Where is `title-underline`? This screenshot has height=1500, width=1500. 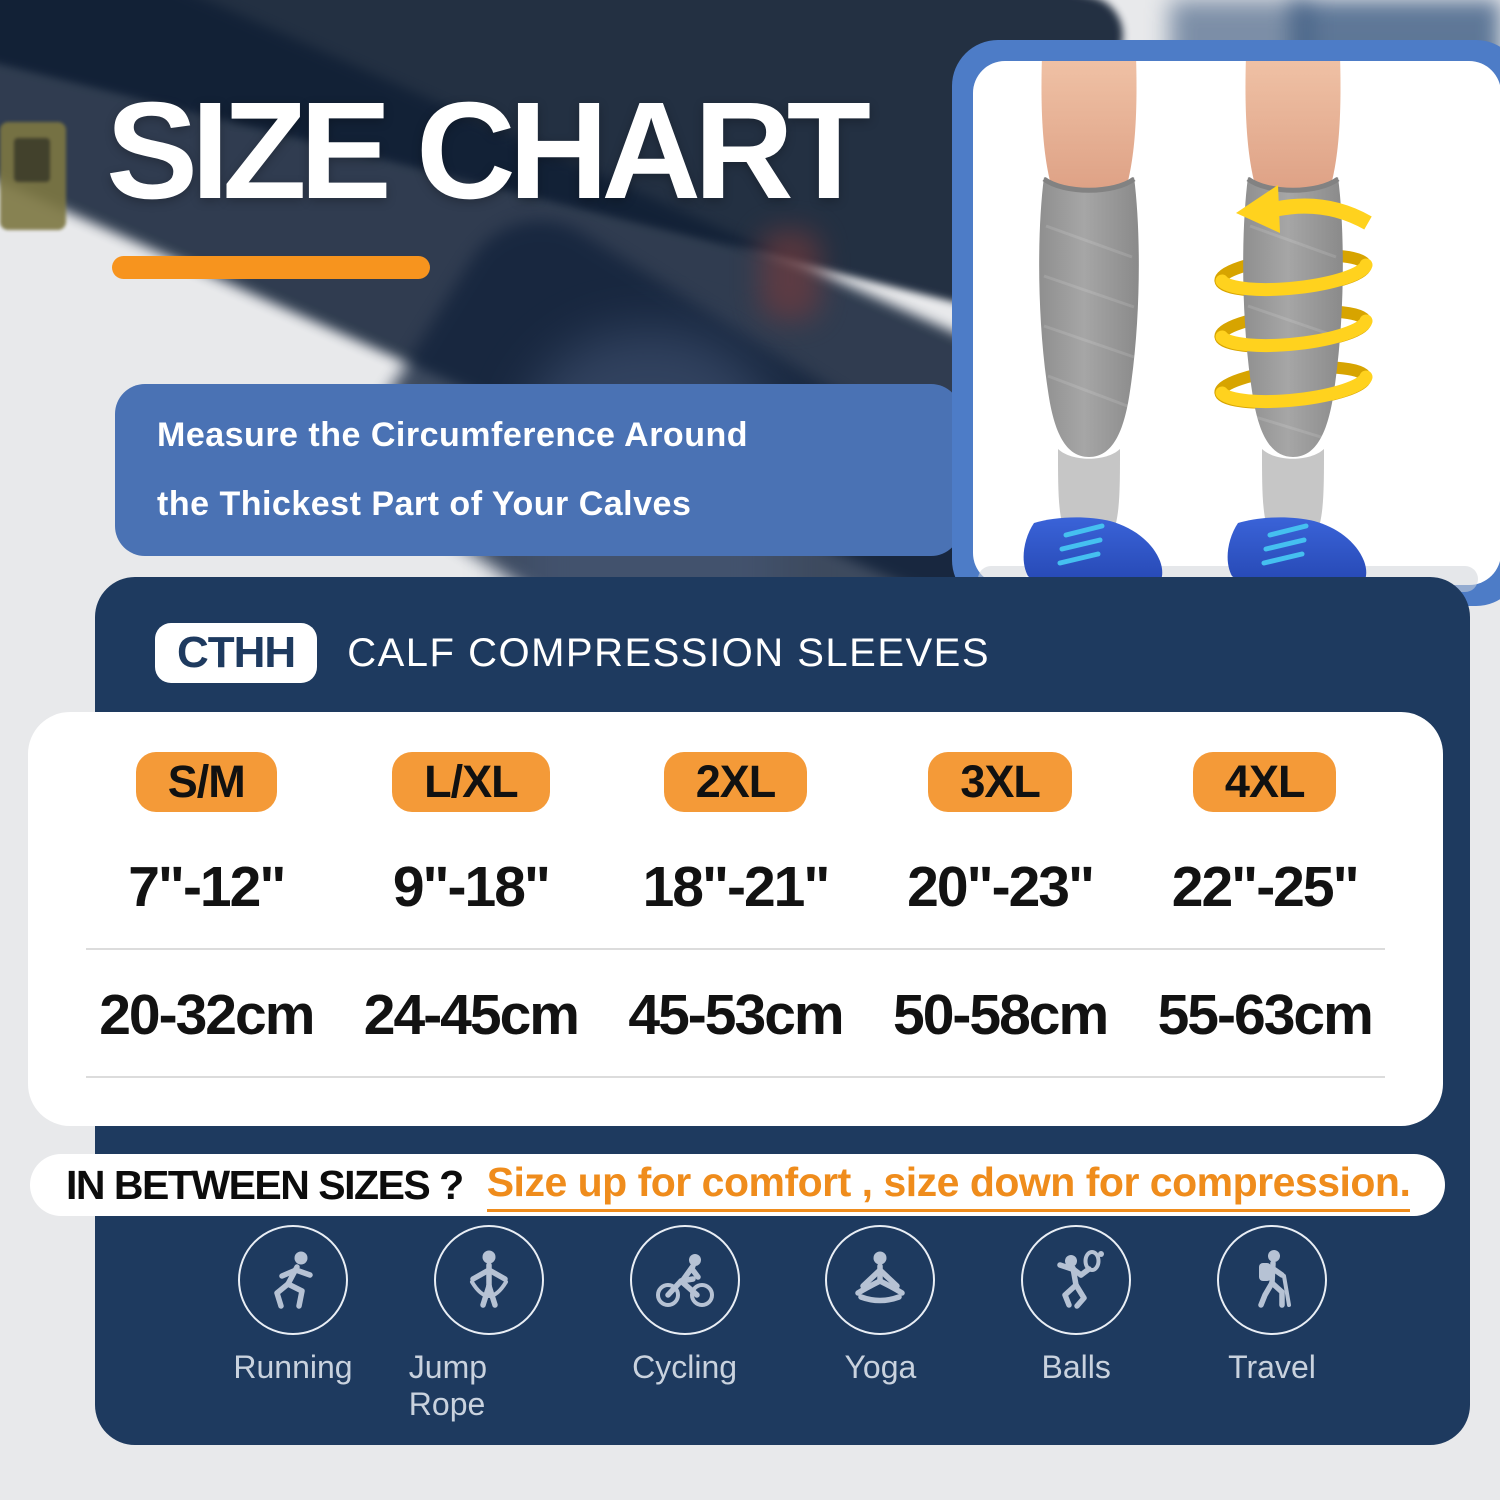
title-underline is located at coordinates (271, 267).